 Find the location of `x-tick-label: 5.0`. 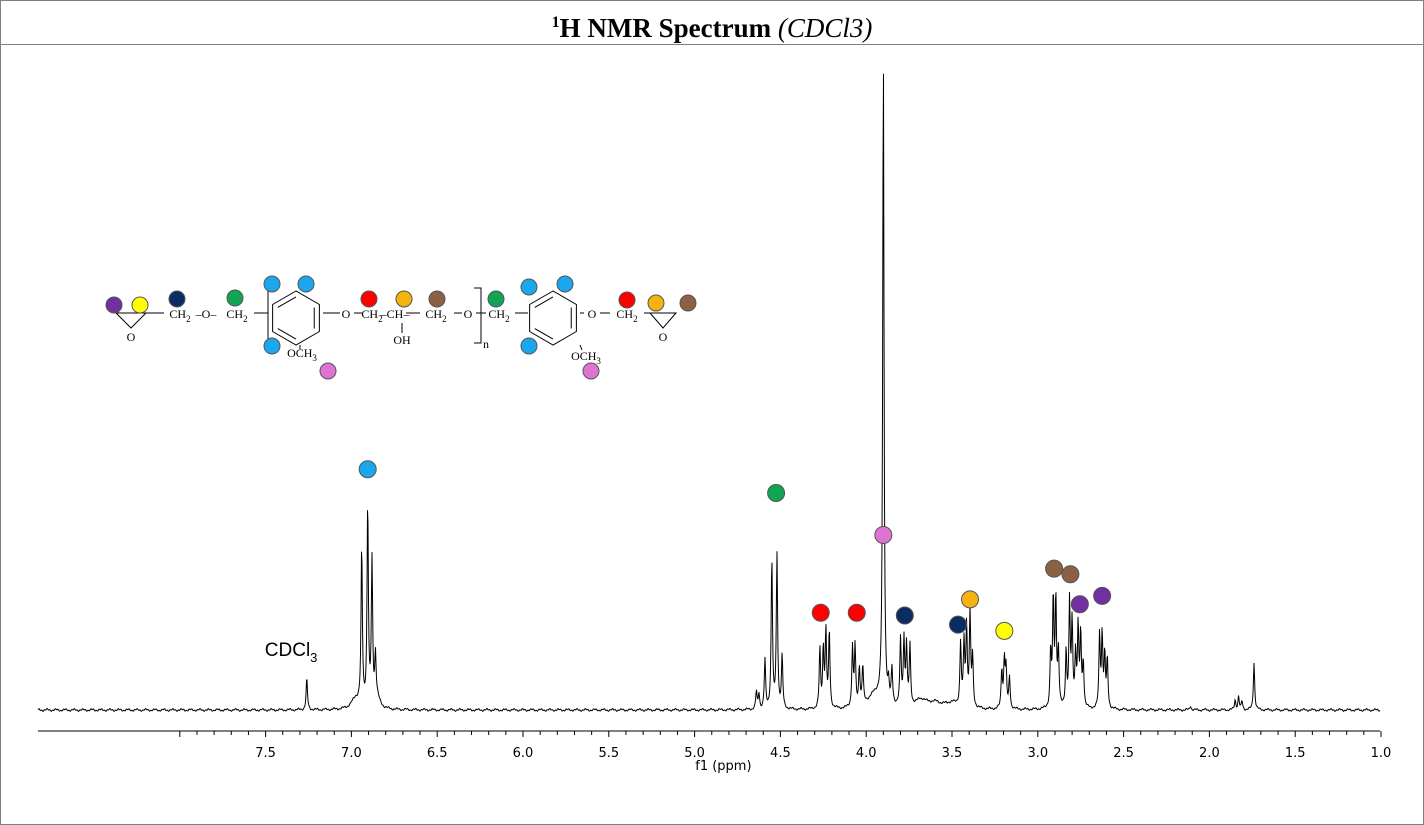

x-tick-label: 5.0 is located at coordinates (694, 753).